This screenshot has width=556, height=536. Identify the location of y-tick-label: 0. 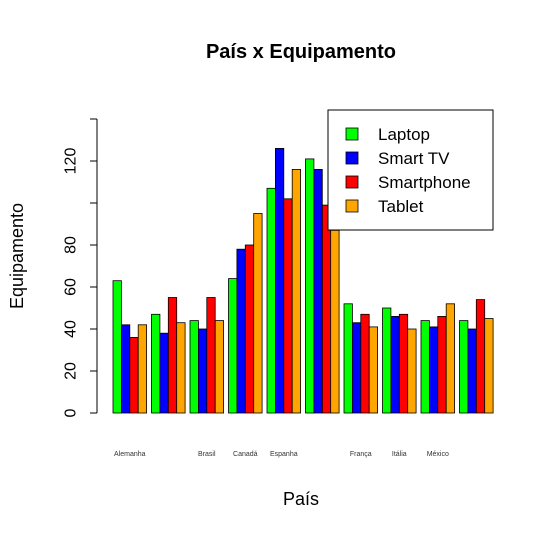
(71, 412).